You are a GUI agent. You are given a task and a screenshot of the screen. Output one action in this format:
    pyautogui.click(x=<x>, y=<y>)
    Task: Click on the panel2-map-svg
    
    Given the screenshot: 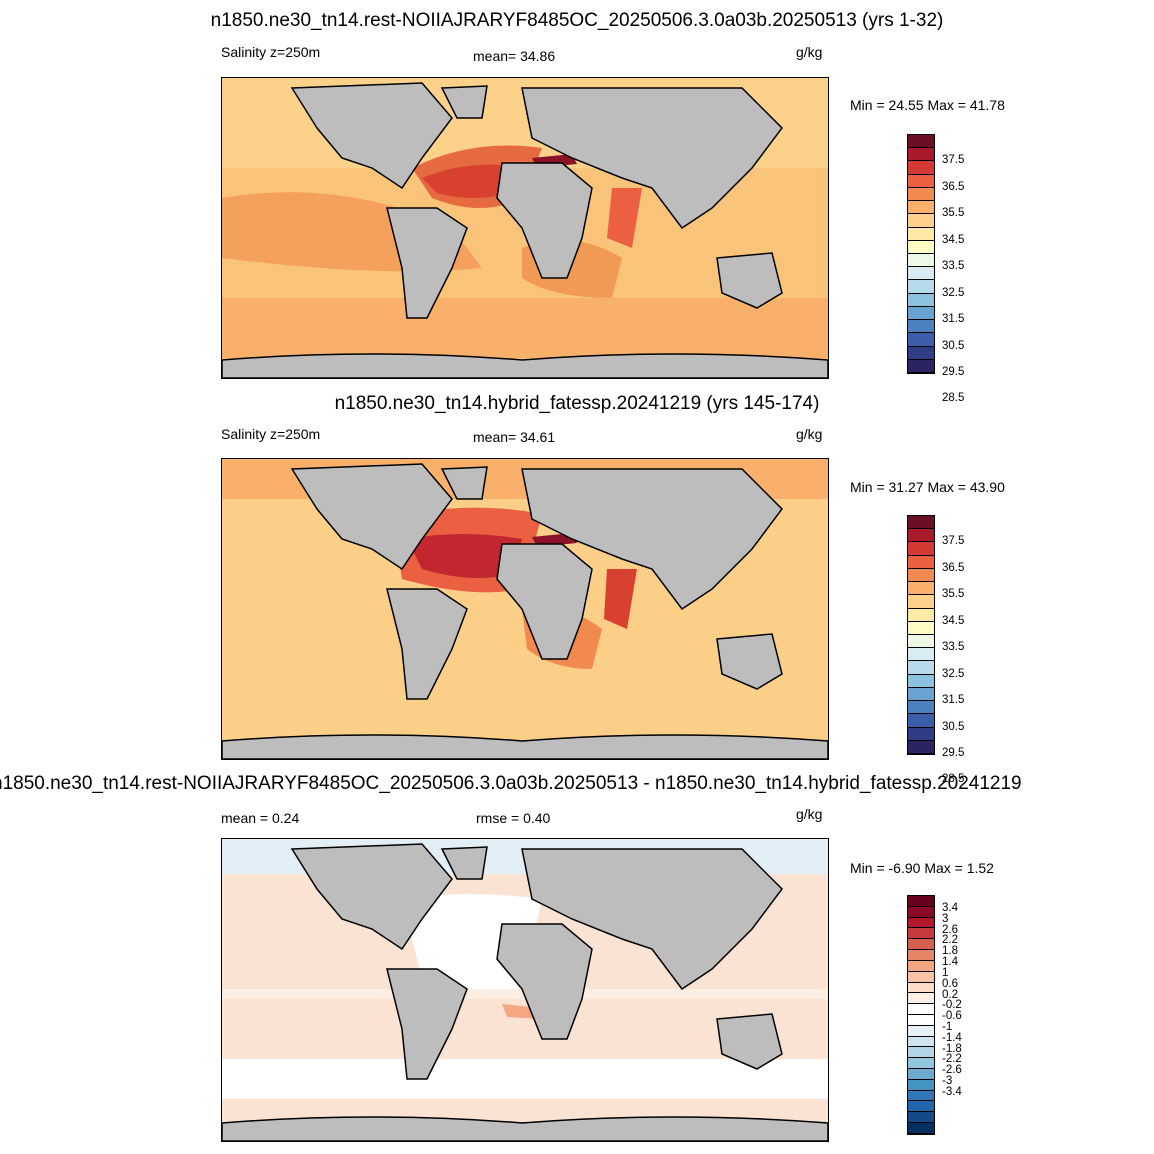 What is the action you would take?
    pyautogui.click(x=525, y=609)
    